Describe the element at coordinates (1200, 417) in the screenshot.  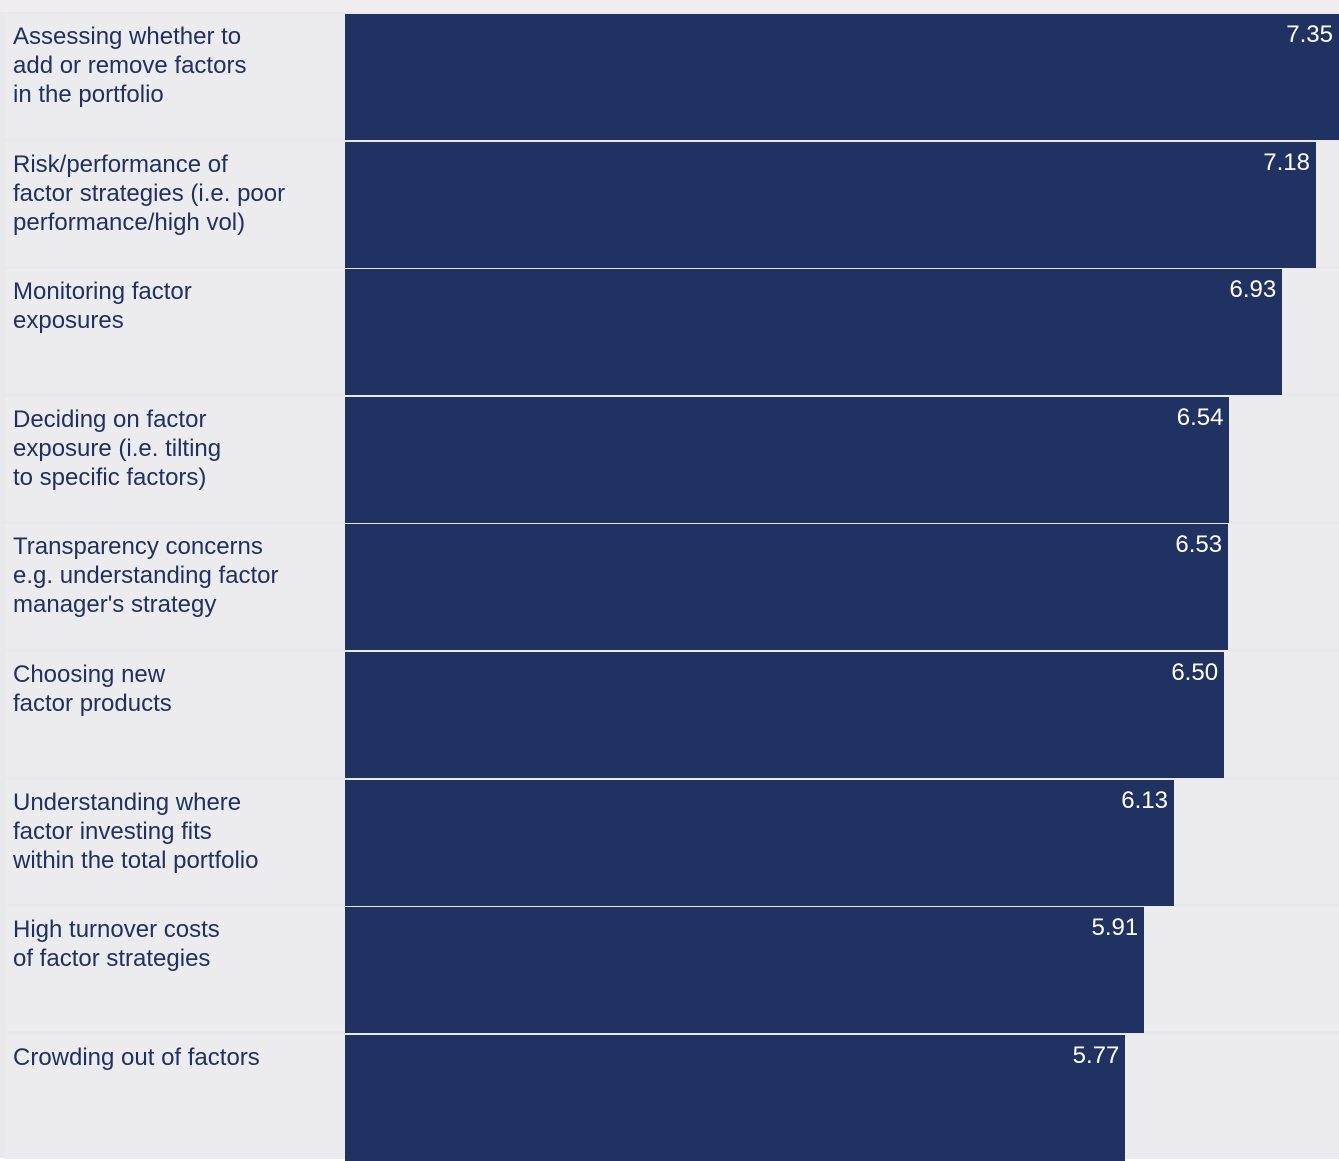
I see `bar-value-label: 6.54` at that location.